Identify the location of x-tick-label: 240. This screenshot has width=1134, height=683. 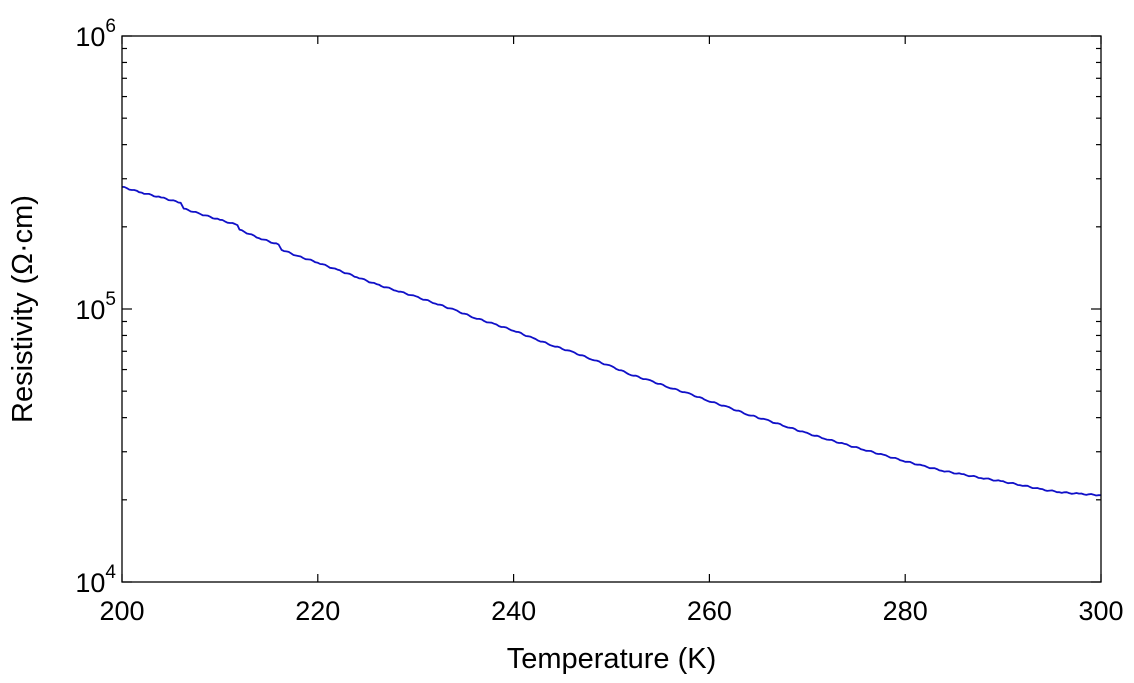
(513, 611).